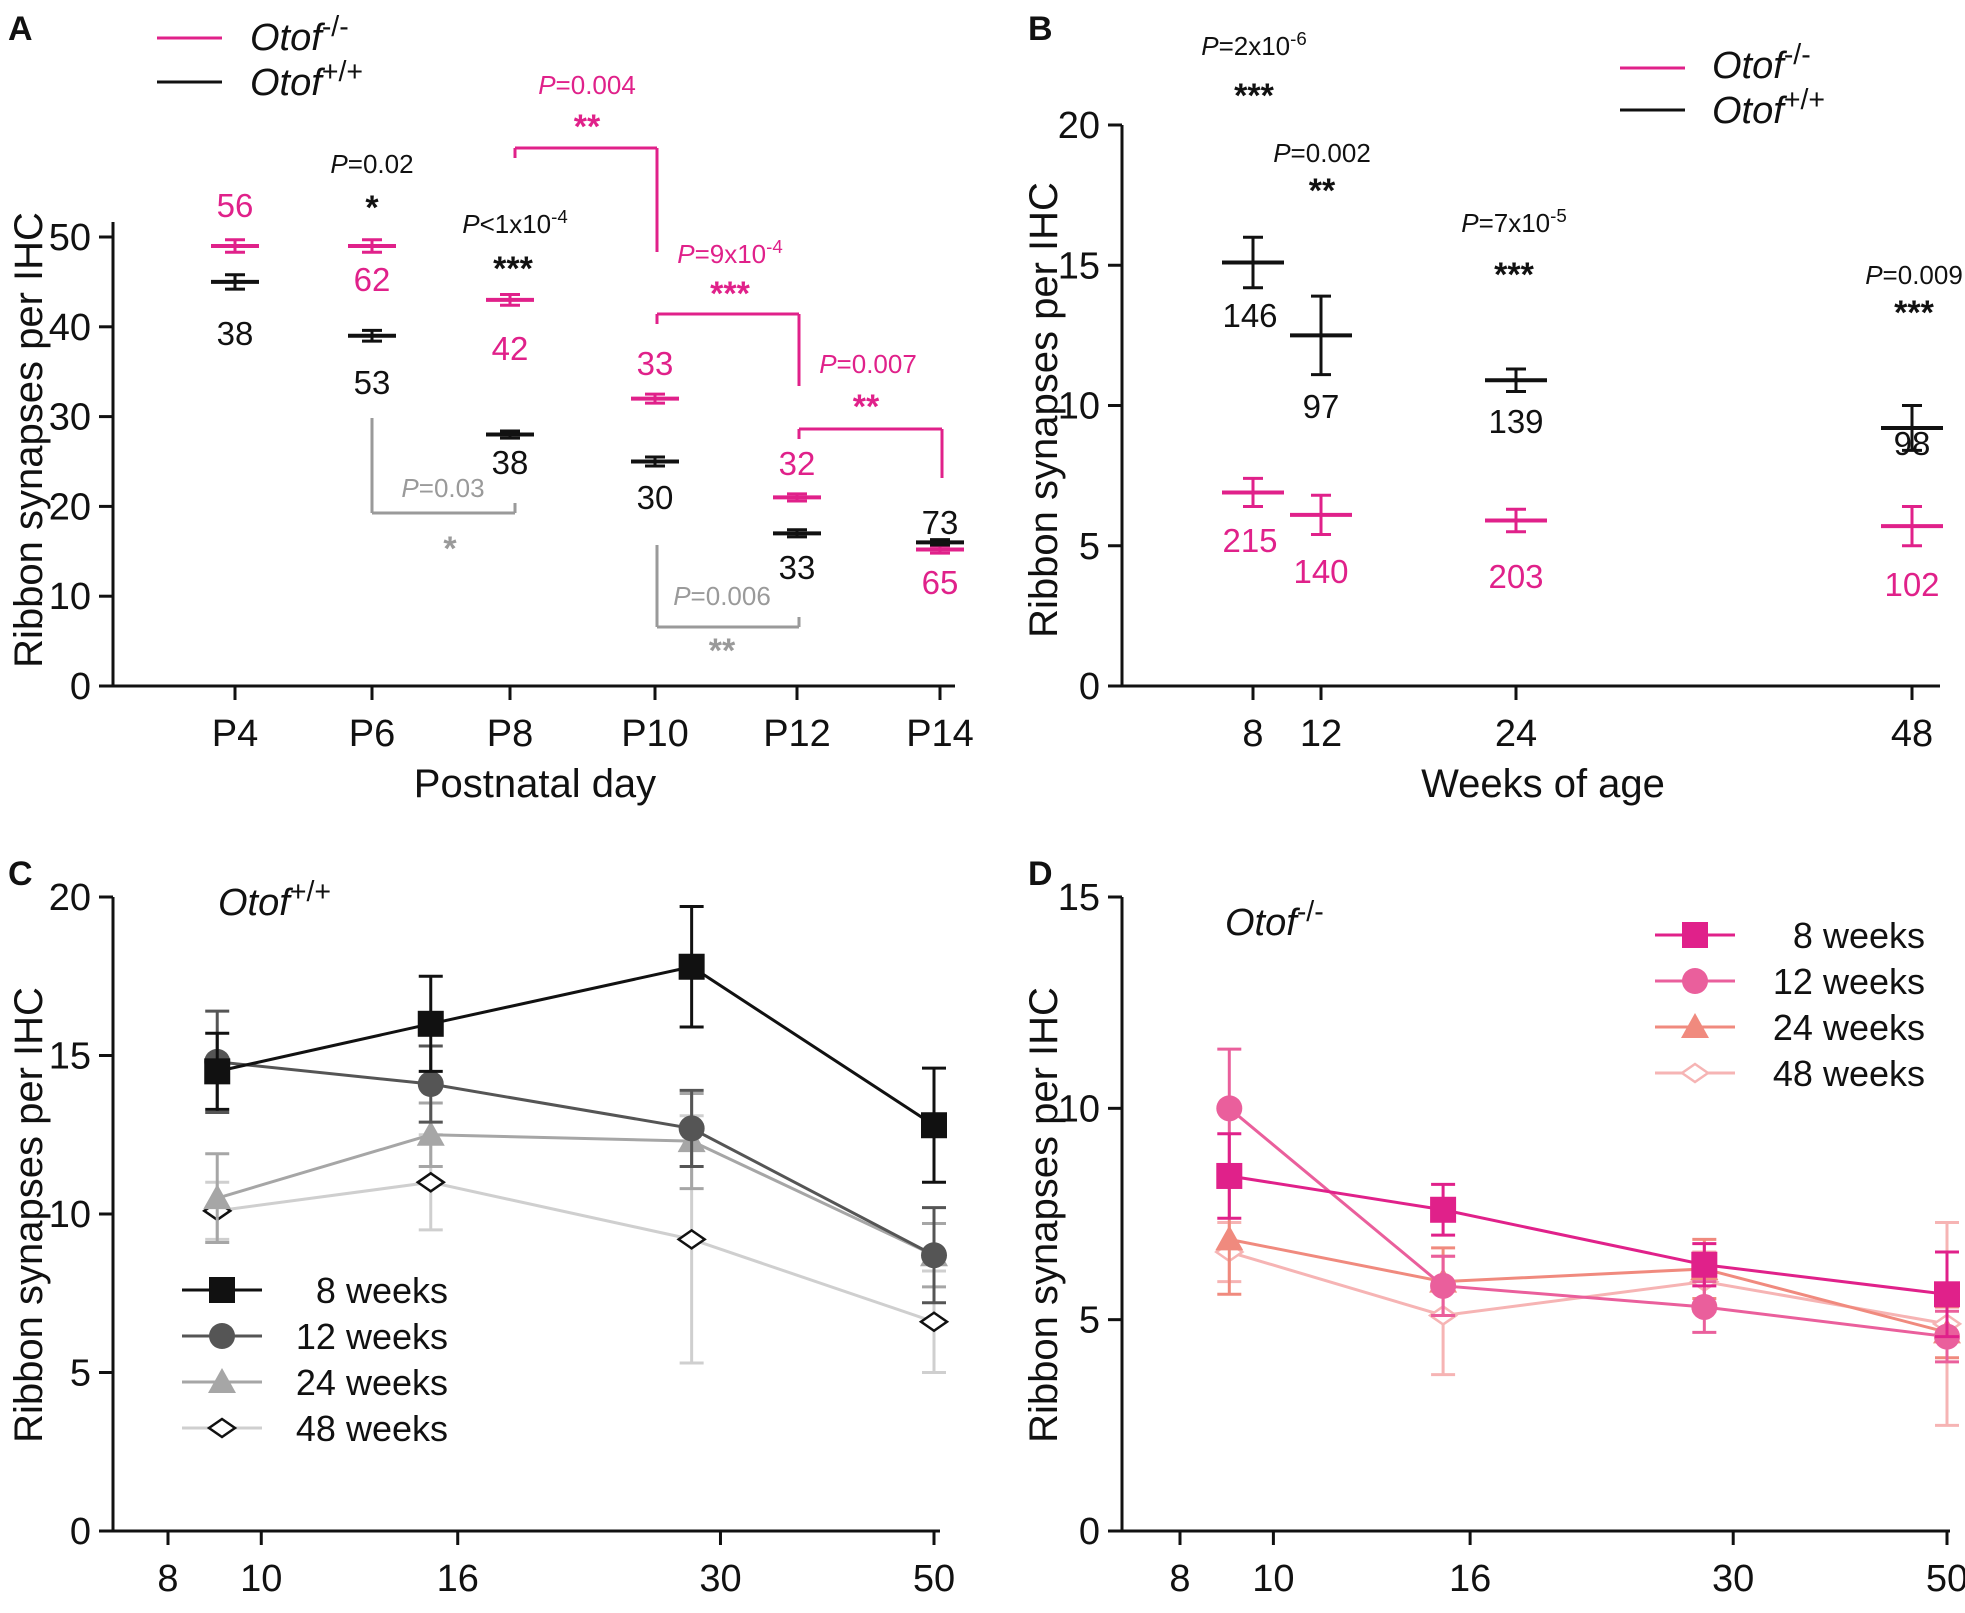 The image size is (1965, 1613). Describe the element at coordinates (535, 784) in the screenshot. I see `panel-a-x-title: Postnatal day` at that location.